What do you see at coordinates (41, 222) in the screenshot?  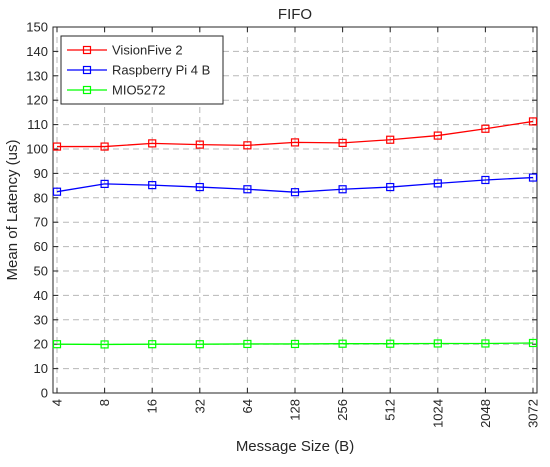 I see `y-tick-label: 70` at bounding box center [41, 222].